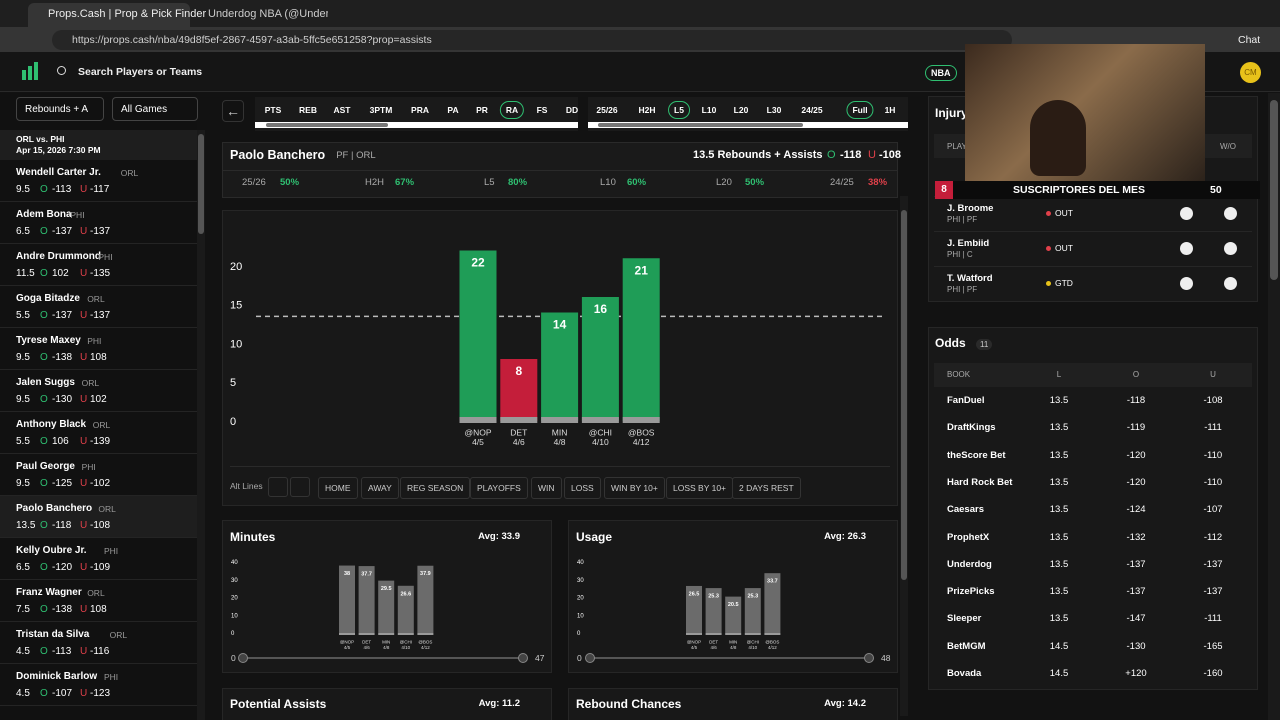 Image resolution: width=1280 pixels, height=720 pixels. I want to click on alt-down, so click(300, 487).